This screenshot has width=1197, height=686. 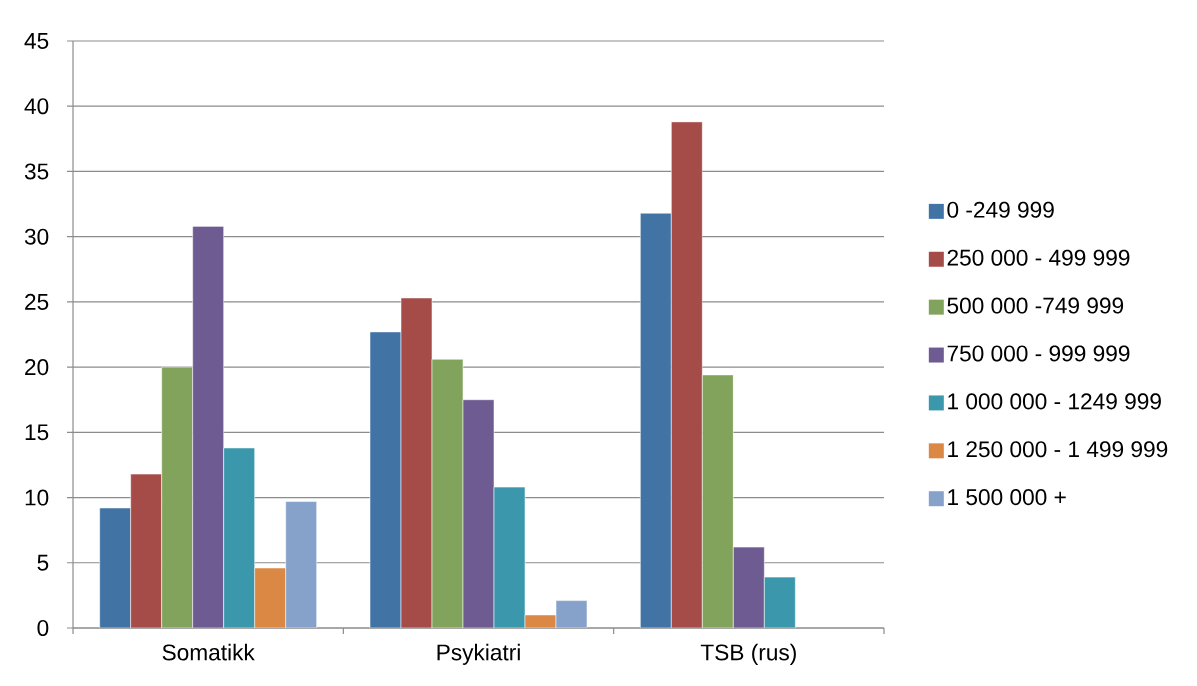 What do you see at coordinates (36, 236) in the screenshot?
I see `y-tick-label: 30` at bounding box center [36, 236].